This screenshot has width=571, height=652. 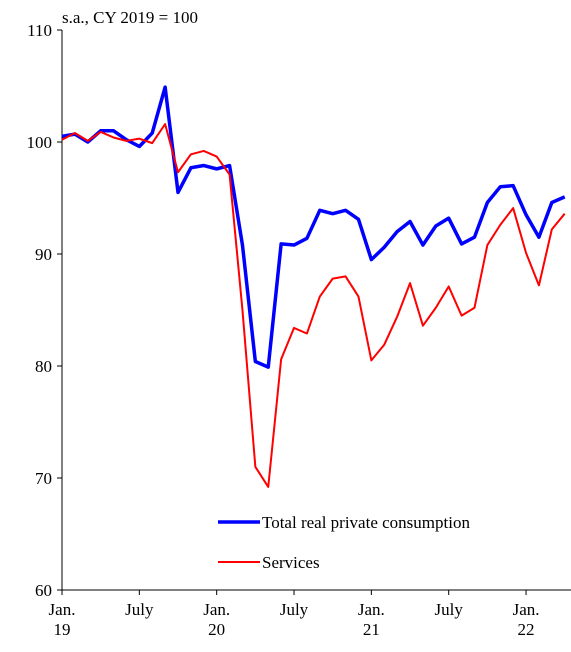 I want to click on y-tick-label: 100, so click(x=40, y=142).